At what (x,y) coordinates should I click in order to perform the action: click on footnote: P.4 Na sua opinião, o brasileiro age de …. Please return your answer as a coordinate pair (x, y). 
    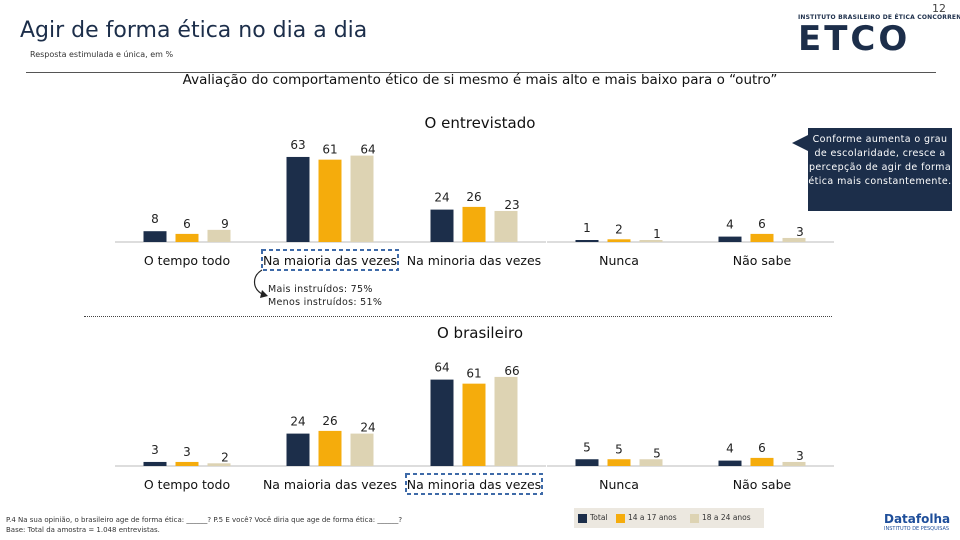
    Looking at the image, I should click on (204, 525).